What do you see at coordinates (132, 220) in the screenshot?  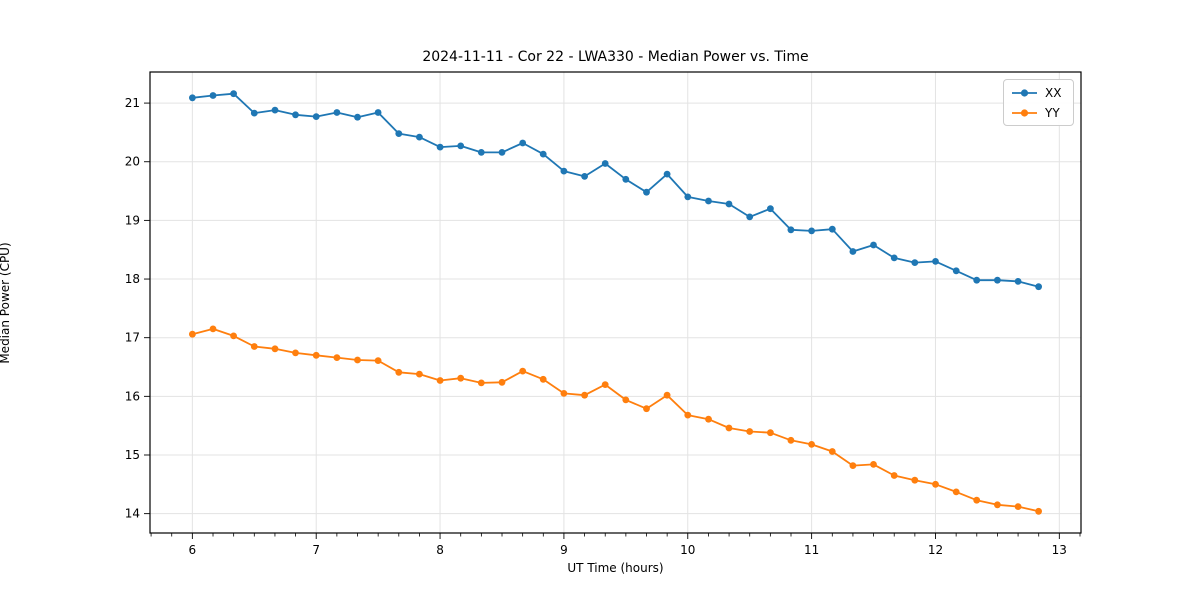 I see `y-tick-label: 19` at bounding box center [132, 220].